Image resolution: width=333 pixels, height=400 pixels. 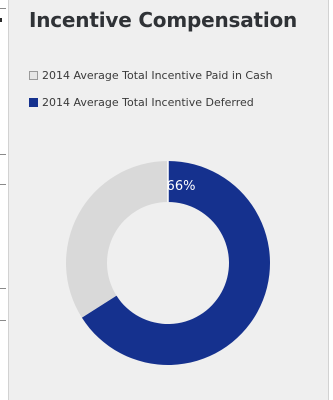 What do you see at coordinates (33, 75) in the screenshot?
I see `legend-swatch-cash` at bounding box center [33, 75].